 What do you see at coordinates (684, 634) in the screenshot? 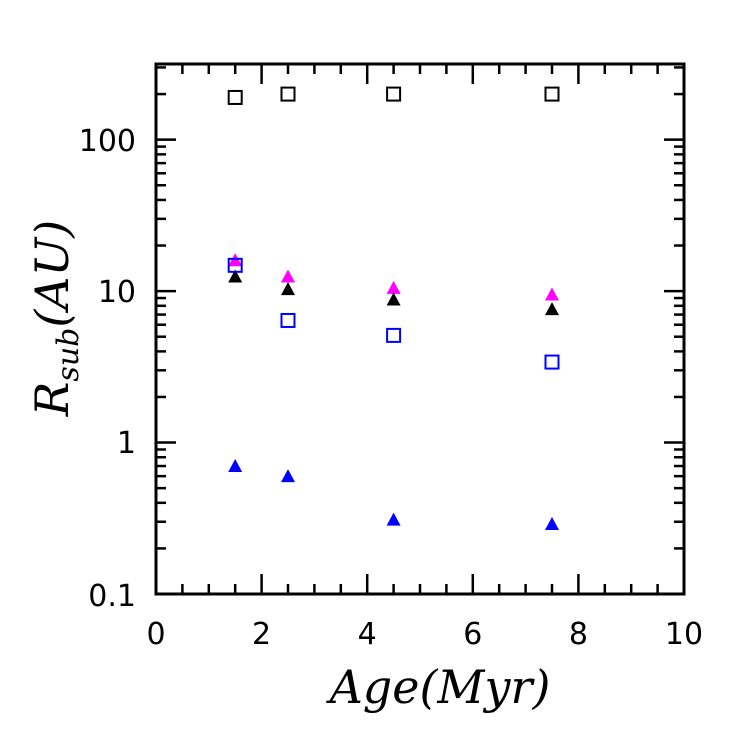
I see `x-tick-label-10: 10` at bounding box center [684, 634].